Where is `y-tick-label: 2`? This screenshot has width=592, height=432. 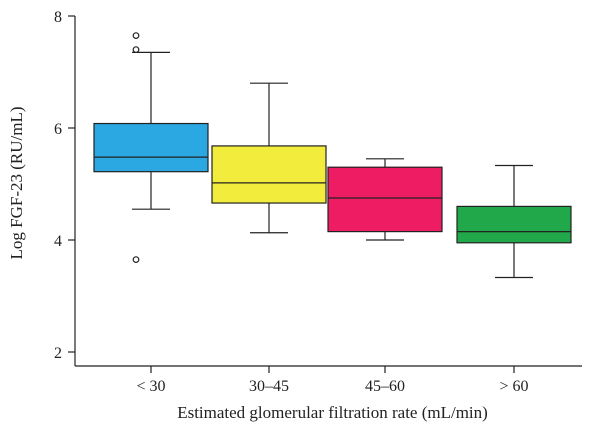
y-tick-label: 2 is located at coordinates (58, 353).